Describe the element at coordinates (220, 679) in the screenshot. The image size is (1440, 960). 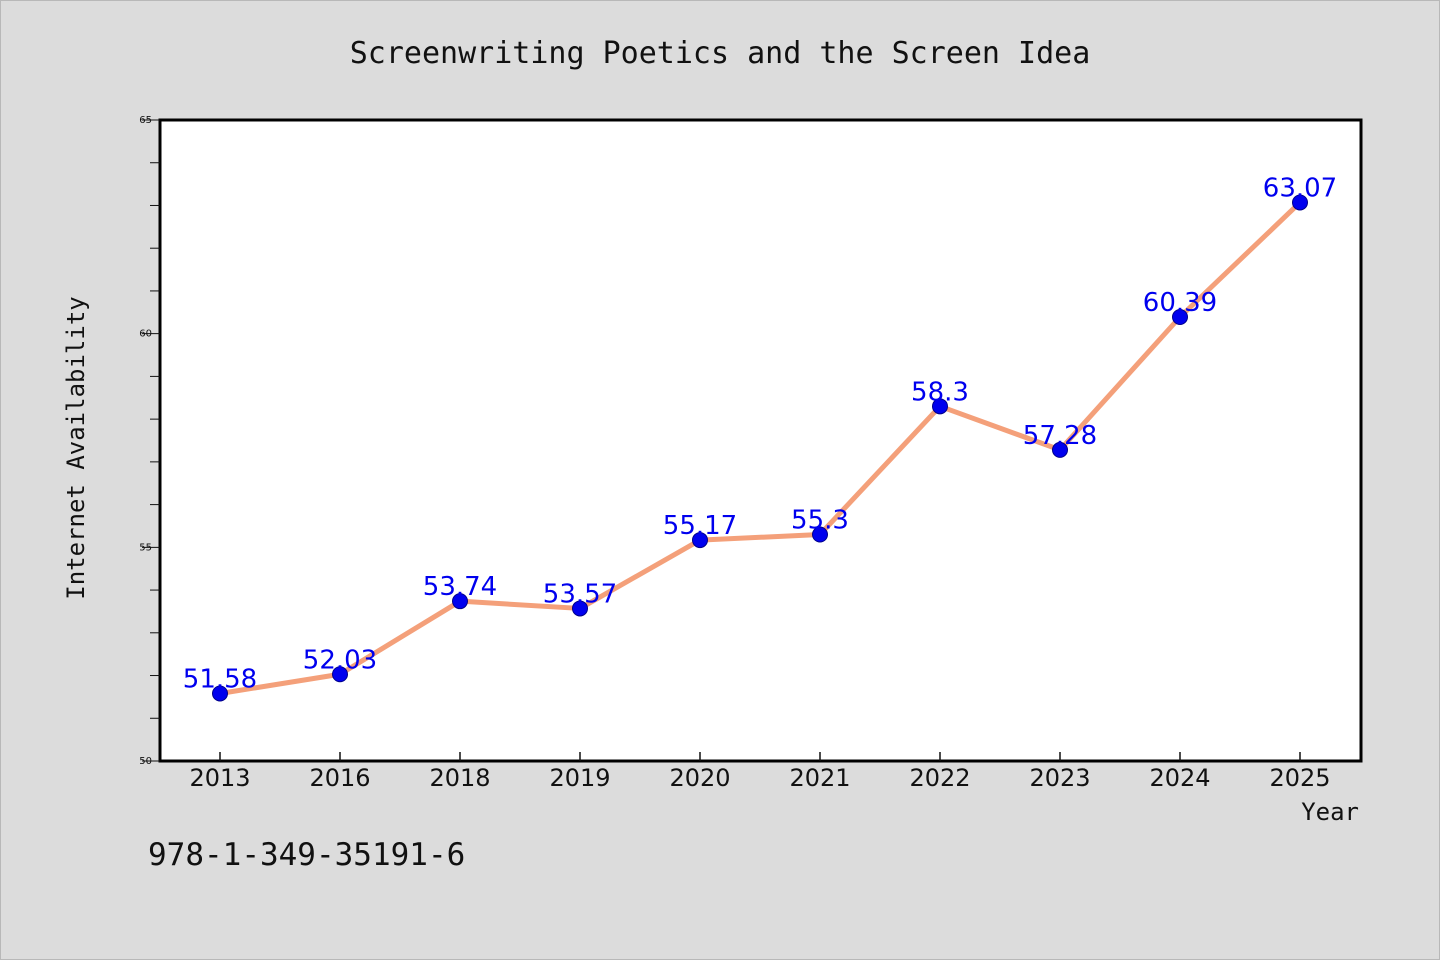
I see `data-label: 51.58` at that location.